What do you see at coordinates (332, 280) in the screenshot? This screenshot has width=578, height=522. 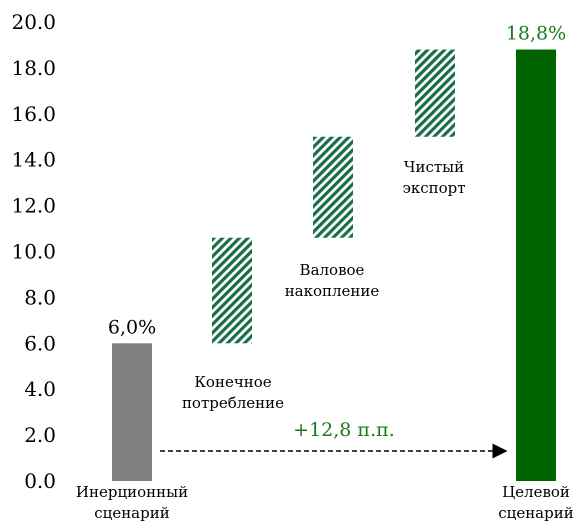 I see `category-label-accumulation: Валовое накопление` at bounding box center [332, 280].